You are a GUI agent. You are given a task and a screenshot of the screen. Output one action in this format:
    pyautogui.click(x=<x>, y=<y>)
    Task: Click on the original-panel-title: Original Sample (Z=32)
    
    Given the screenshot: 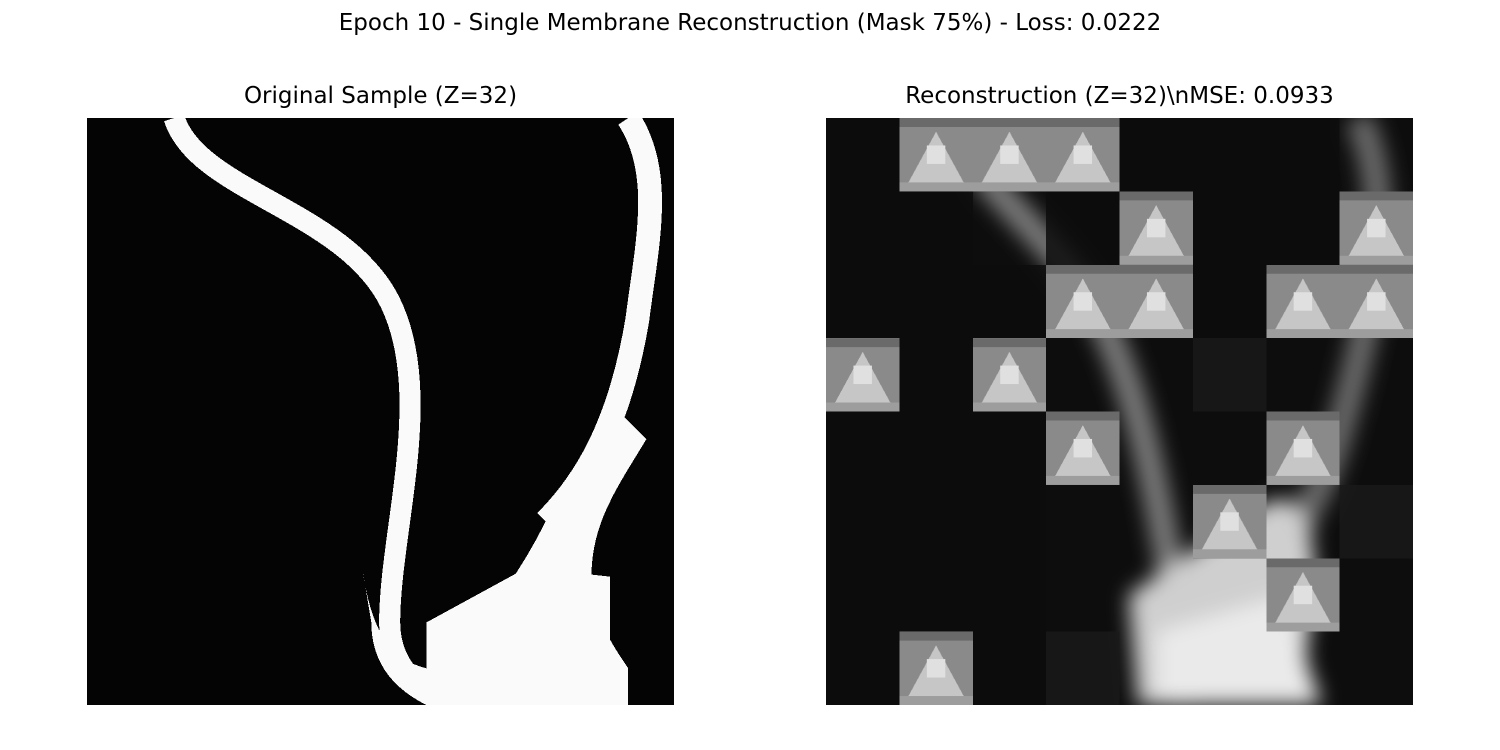 What is the action you would take?
    pyautogui.click(x=380, y=96)
    